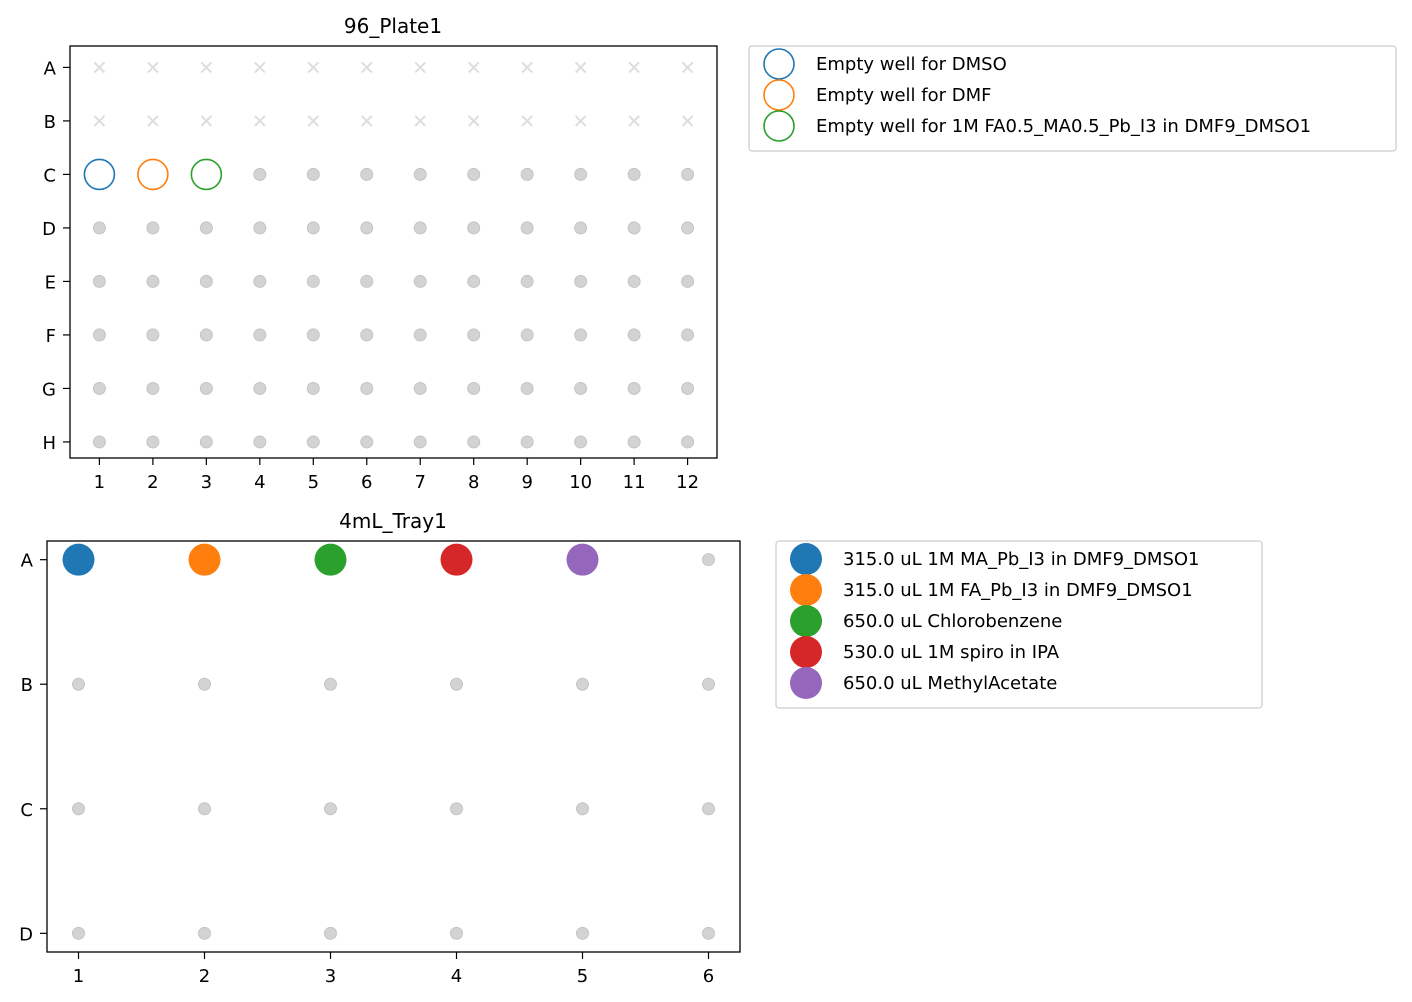 The height and width of the screenshot is (1002, 1412). I want to click on plate-96-y-tick-label: D, so click(49, 229).